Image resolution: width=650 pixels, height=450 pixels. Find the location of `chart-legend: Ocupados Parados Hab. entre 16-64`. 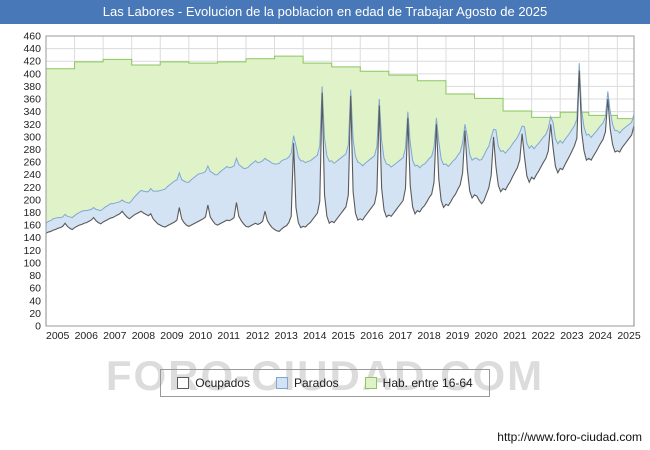

chart-legend: Ocupados Parados Hab. entre 16-64 is located at coordinates (325, 383).